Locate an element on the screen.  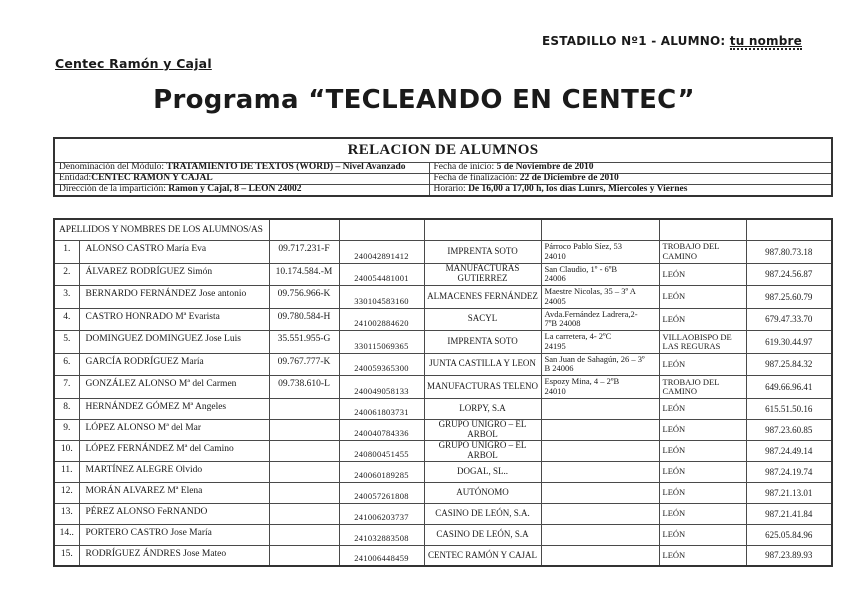
cell-row-number: 10. is located at coordinates (66, 450).